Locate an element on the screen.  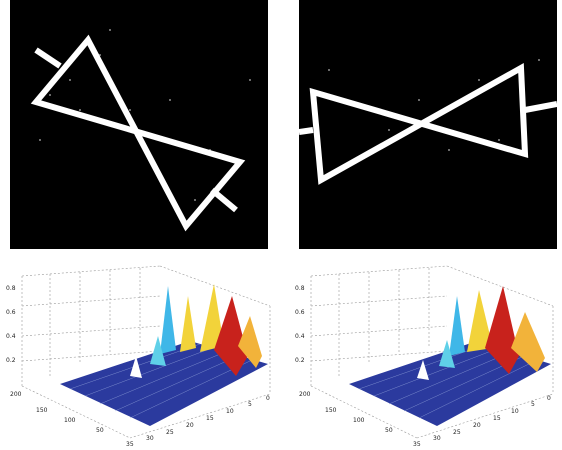
surface-floor is located at coordinates (164, 383).